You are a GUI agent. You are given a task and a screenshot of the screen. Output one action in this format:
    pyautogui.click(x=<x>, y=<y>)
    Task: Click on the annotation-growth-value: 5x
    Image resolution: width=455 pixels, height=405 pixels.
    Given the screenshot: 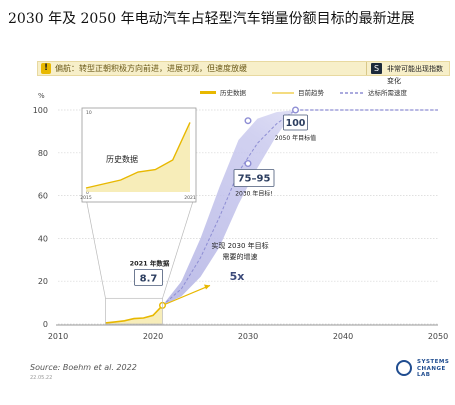 What is the action you would take?
    pyautogui.click(x=237, y=276)
    